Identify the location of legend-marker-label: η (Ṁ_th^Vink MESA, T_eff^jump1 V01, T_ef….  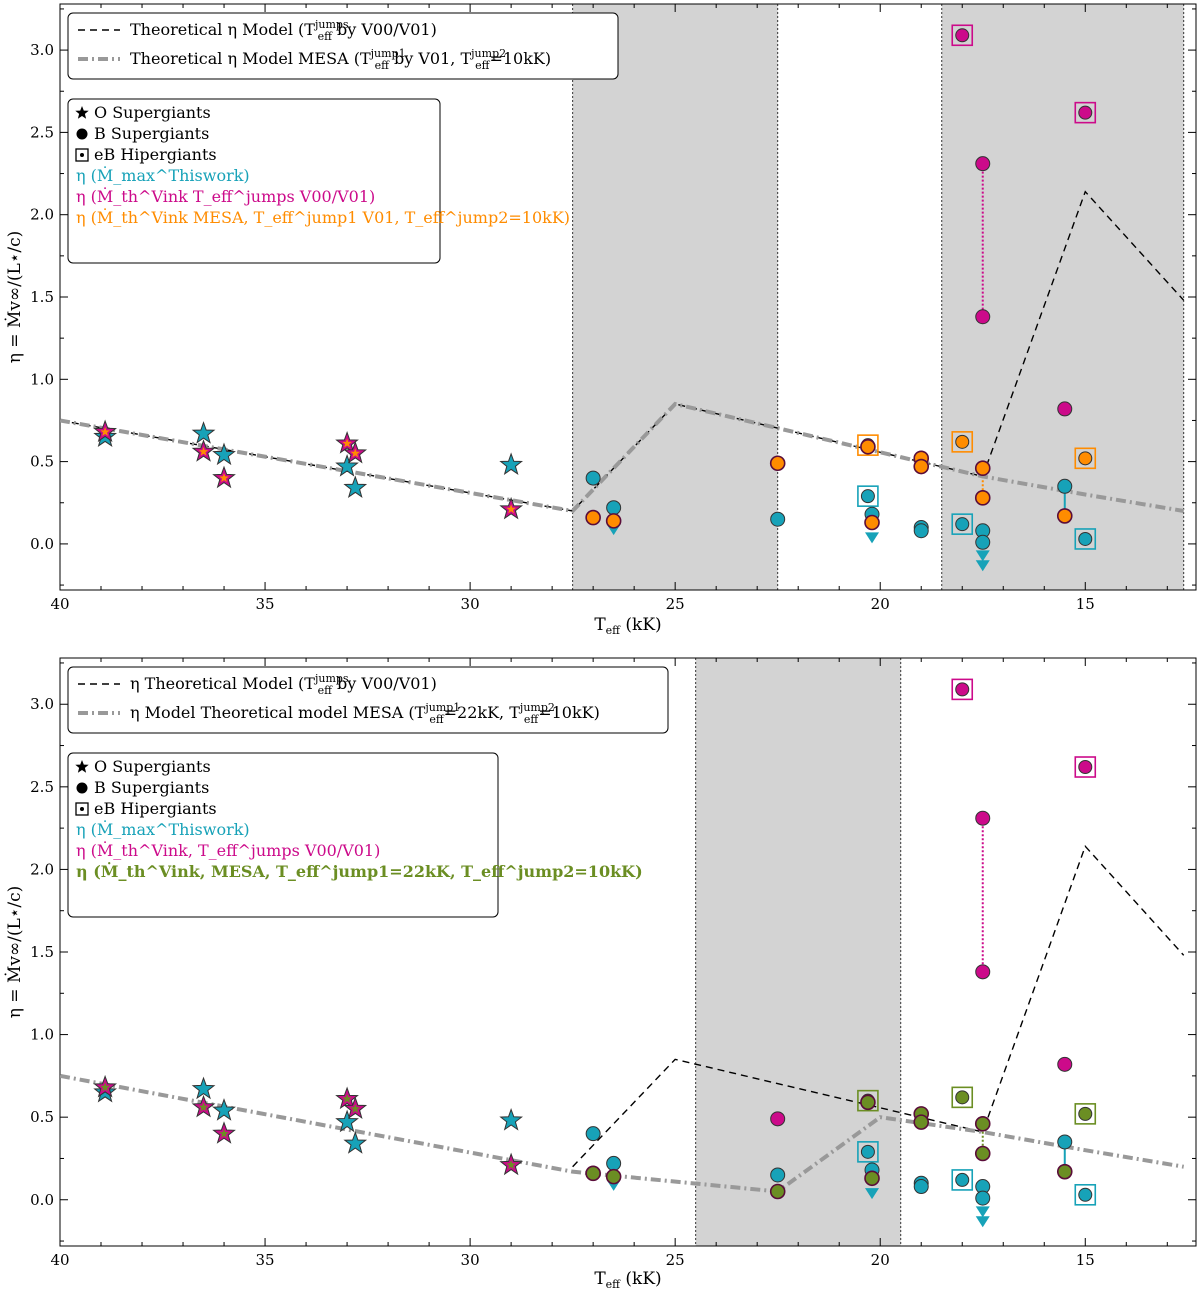
(323, 217).